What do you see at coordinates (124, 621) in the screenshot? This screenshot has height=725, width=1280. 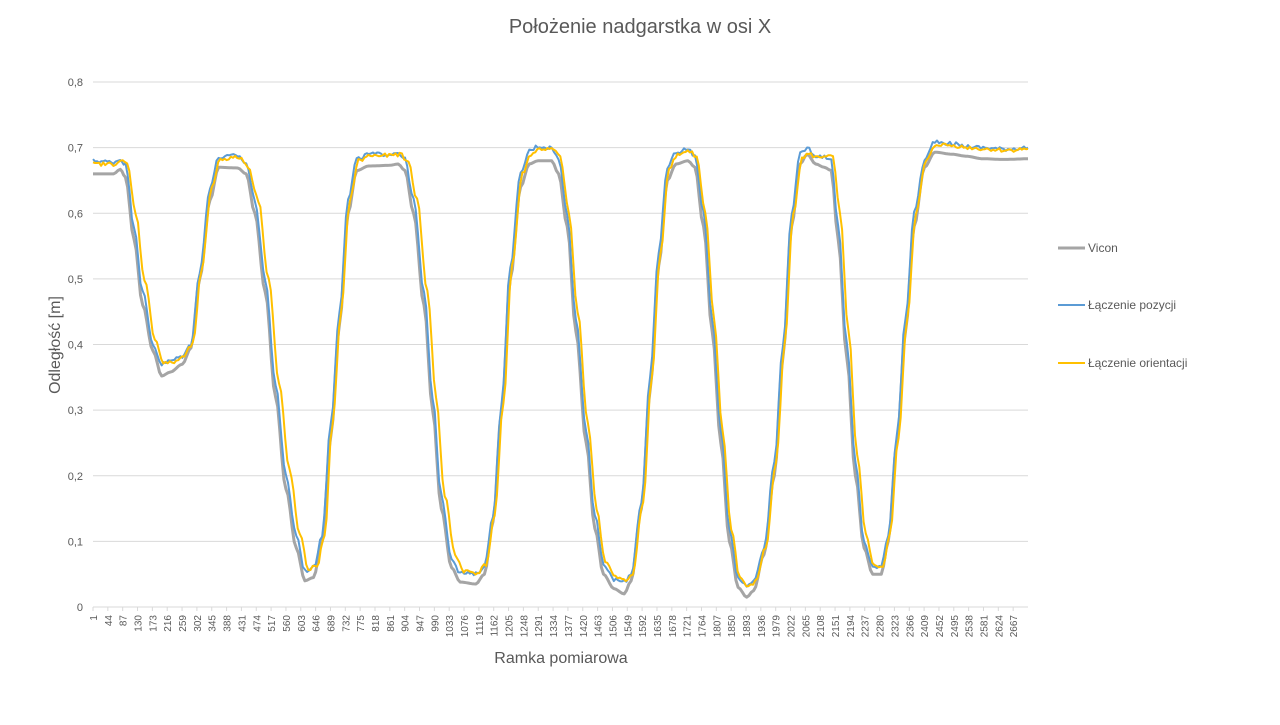 I see `x-tick-label: 87` at bounding box center [124, 621].